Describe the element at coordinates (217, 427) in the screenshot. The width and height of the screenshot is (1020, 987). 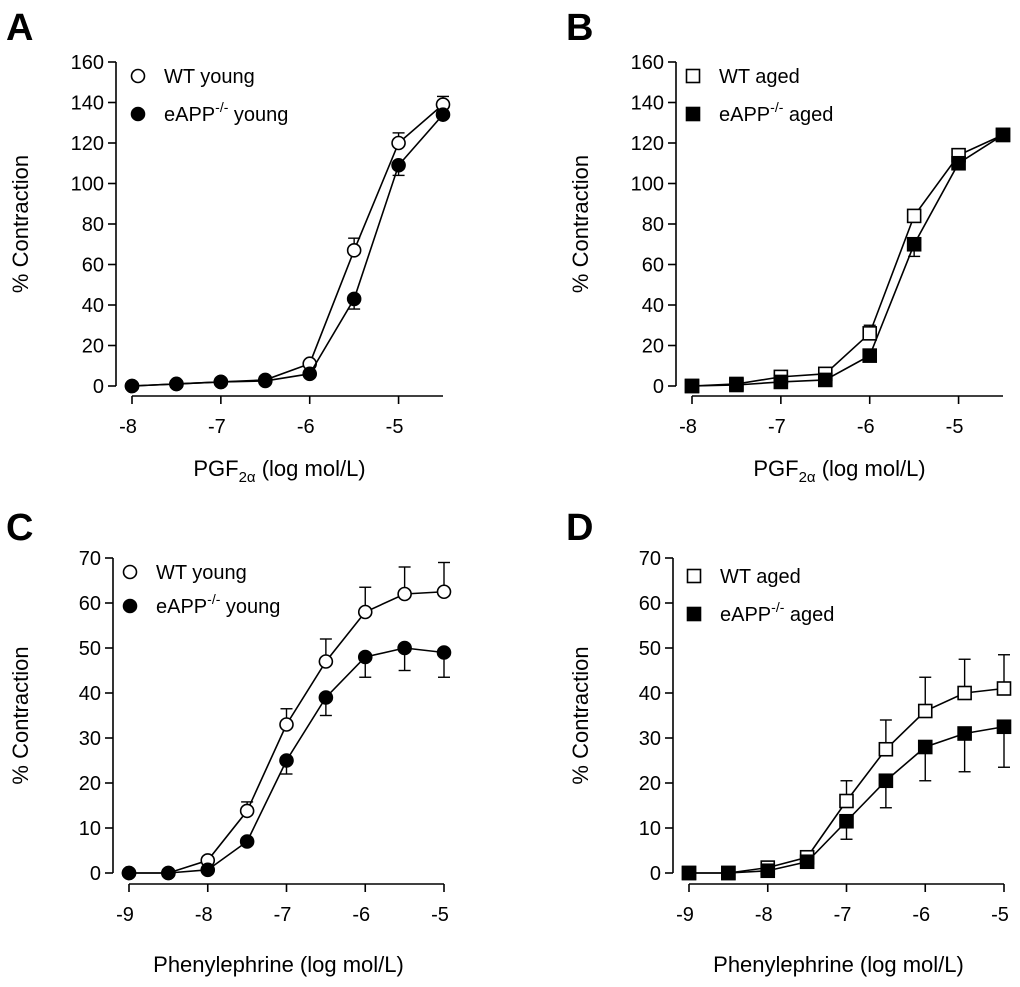
I see `x-tick-label: -7` at that location.